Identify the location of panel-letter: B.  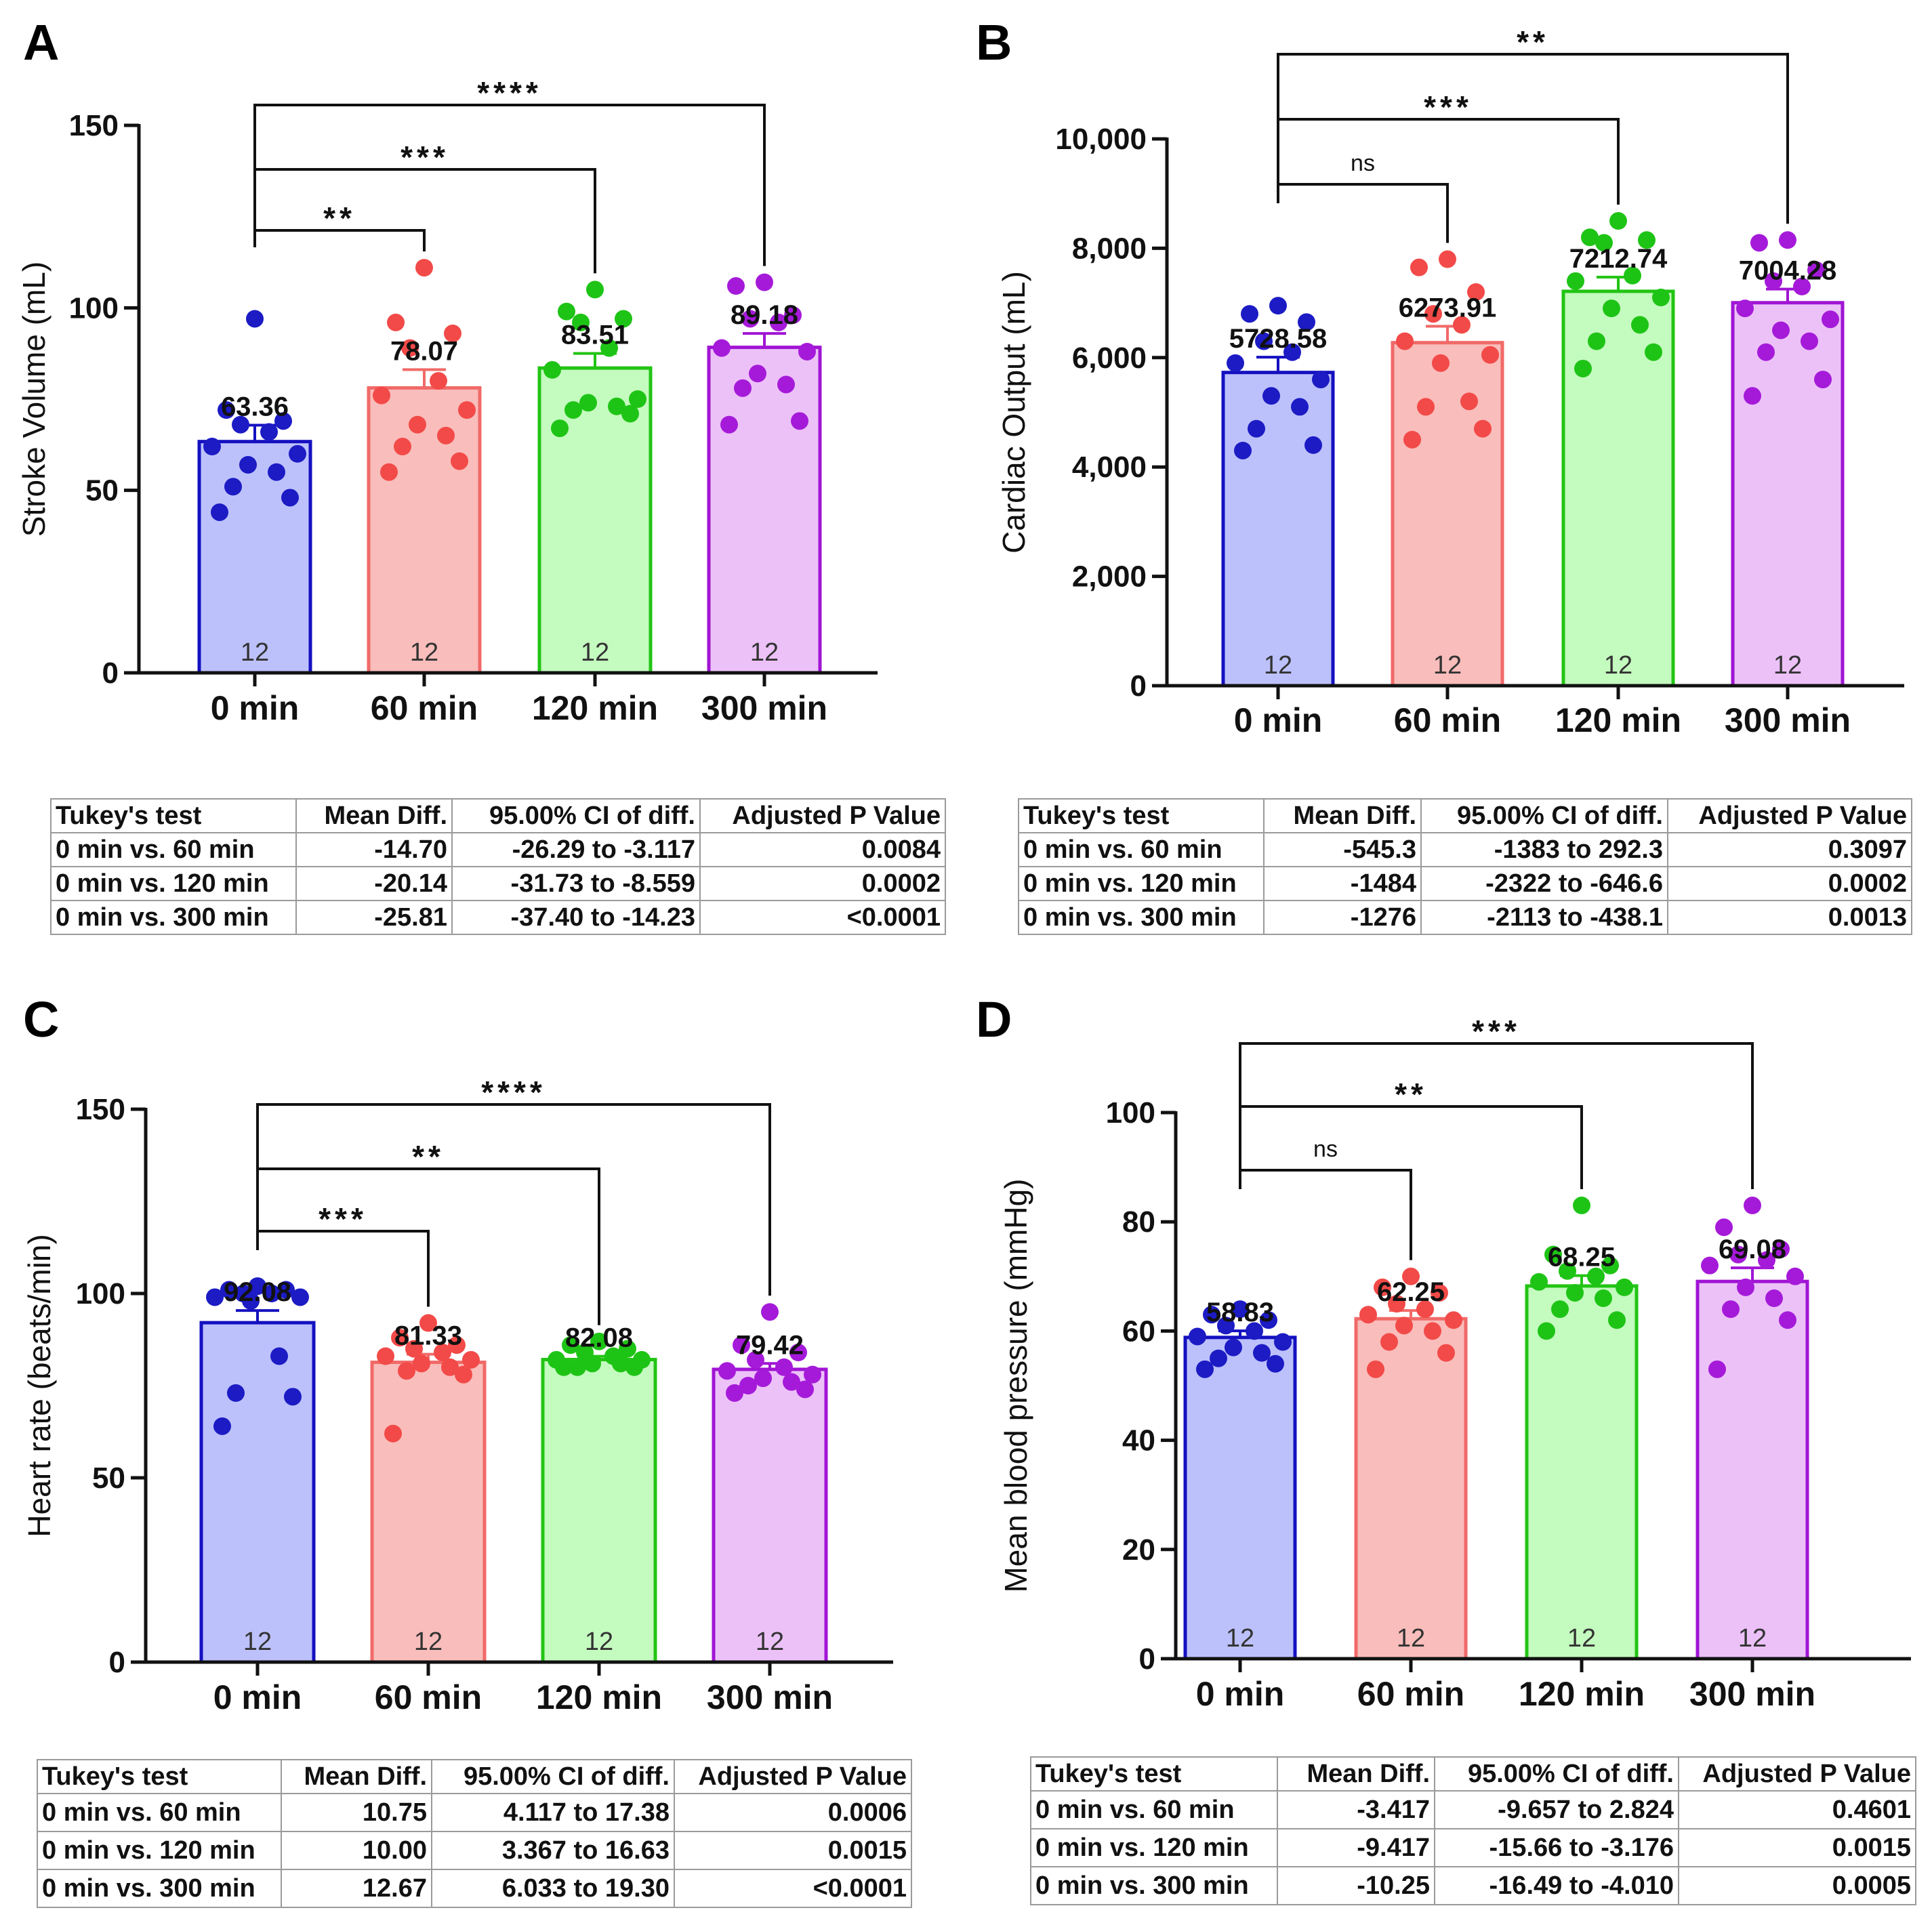
(994, 42).